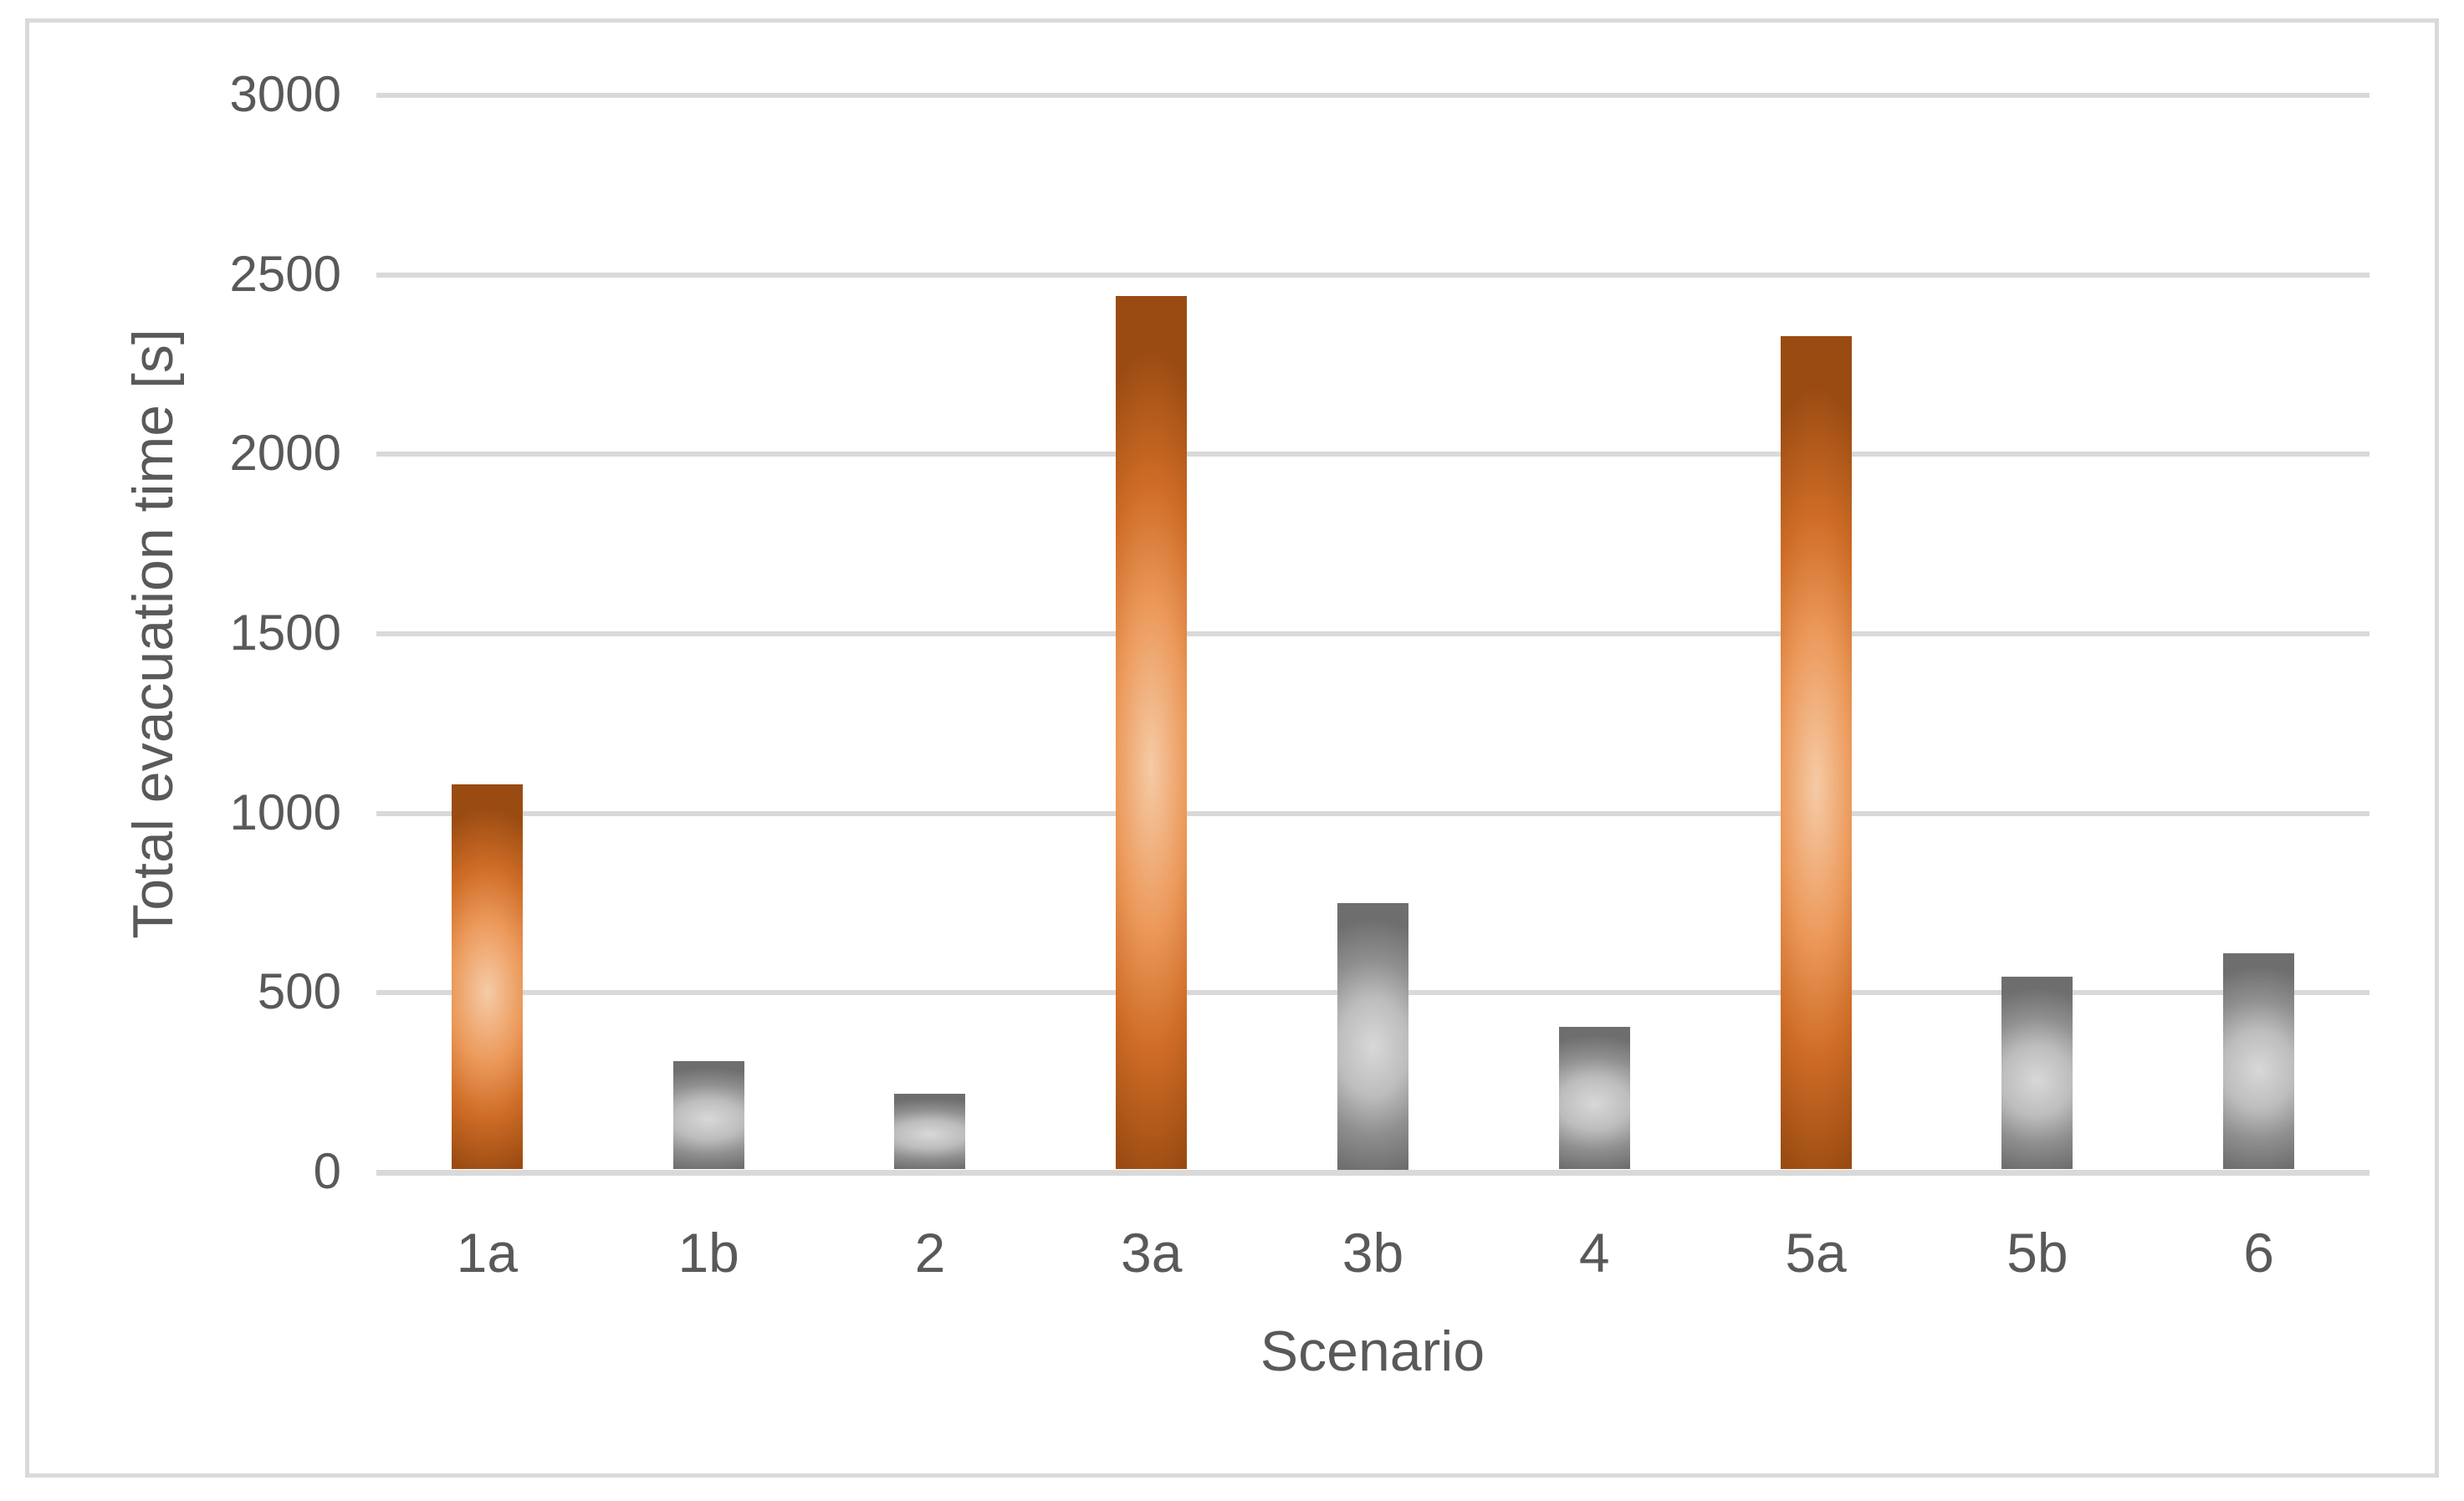 The height and width of the screenshot is (1501, 2464). What do you see at coordinates (708, 1253) in the screenshot?
I see `x-tick-label-1b: 1b` at bounding box center [708, 1253].